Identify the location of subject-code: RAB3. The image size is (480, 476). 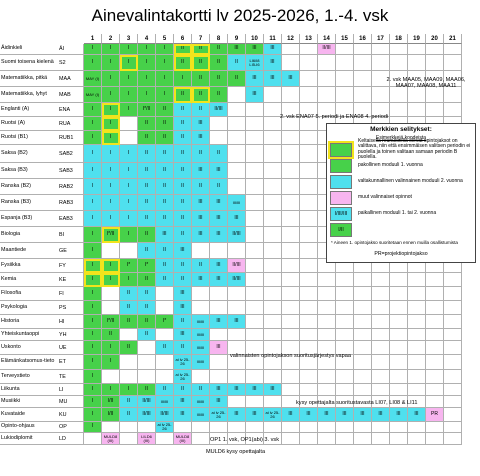
(71, 203).